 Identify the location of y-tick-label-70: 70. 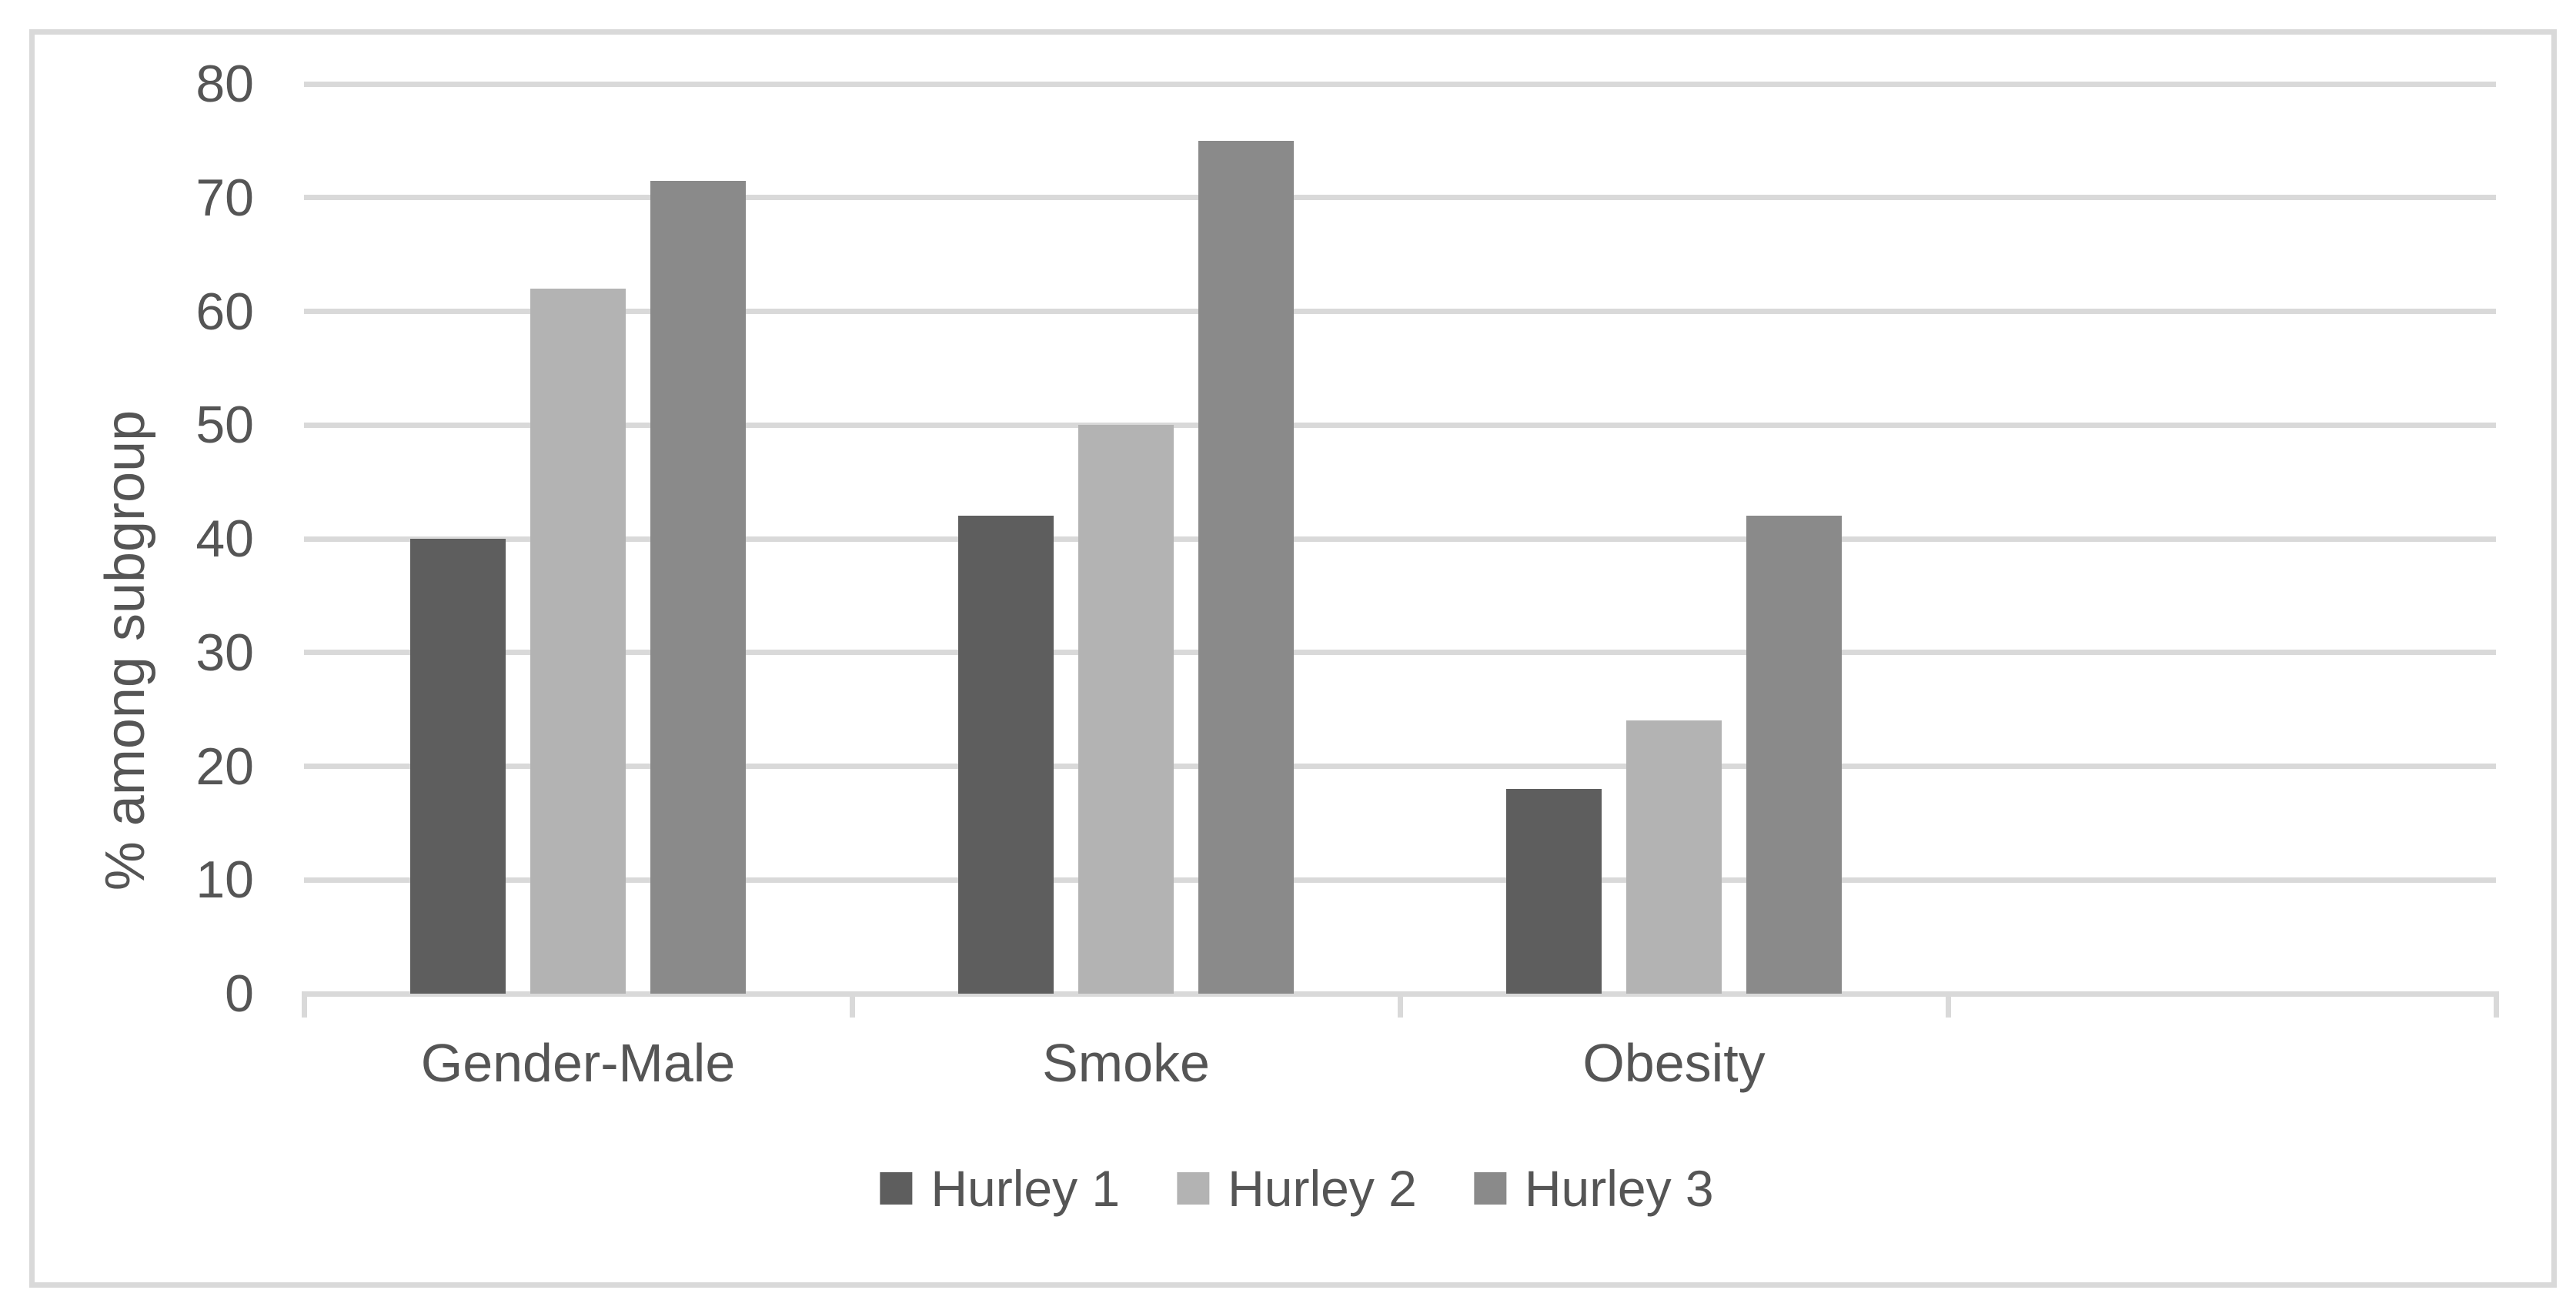
(224, 197).